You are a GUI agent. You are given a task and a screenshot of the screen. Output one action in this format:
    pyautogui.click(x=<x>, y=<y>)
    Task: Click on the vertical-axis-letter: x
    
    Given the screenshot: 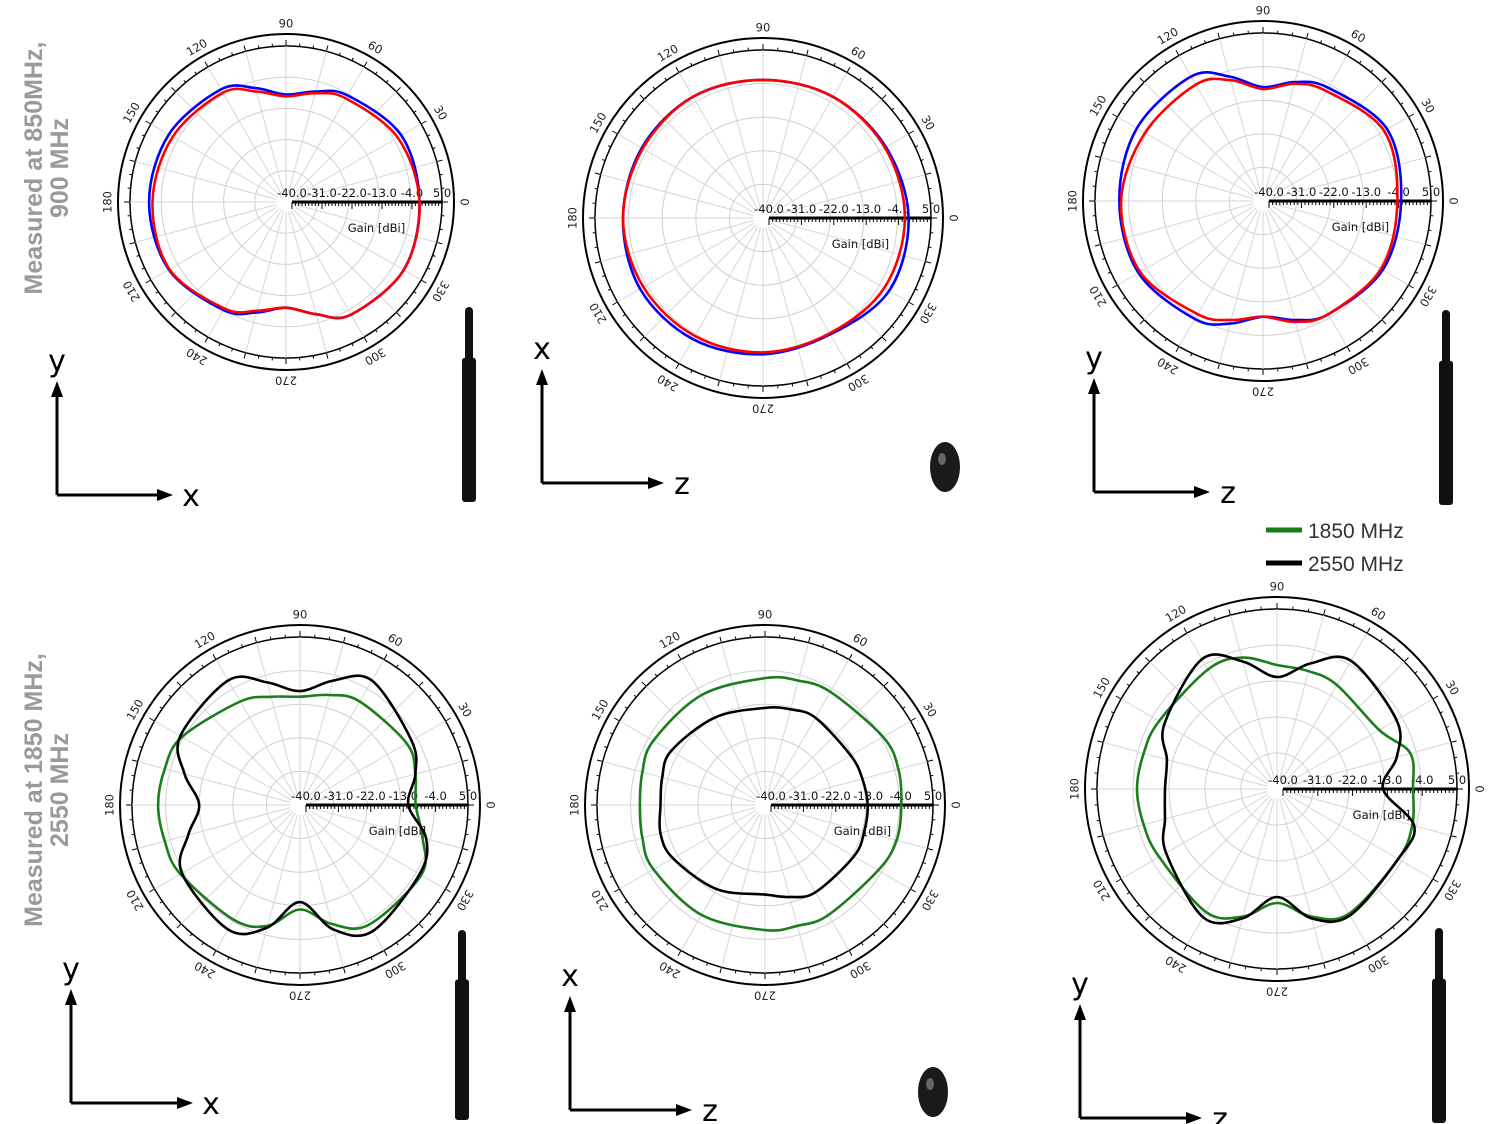 What is the action you would take?
    pyautogui.click(x=570, y=976)
    